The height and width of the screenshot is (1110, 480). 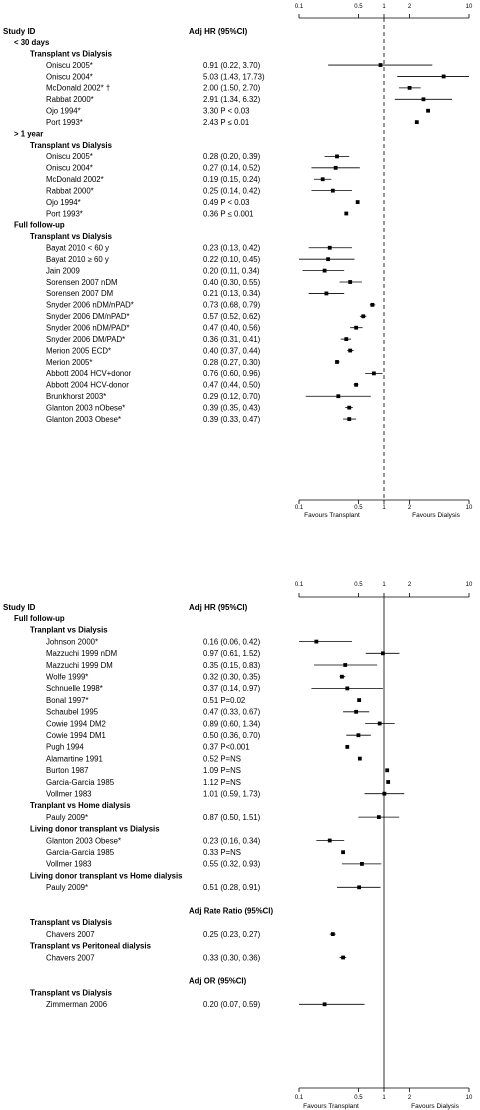 What do you see at coordinates (85, 407) in the screenshot?
I see `study-label: Glanton 2003 nObese*` at bounding box center [85, 407].